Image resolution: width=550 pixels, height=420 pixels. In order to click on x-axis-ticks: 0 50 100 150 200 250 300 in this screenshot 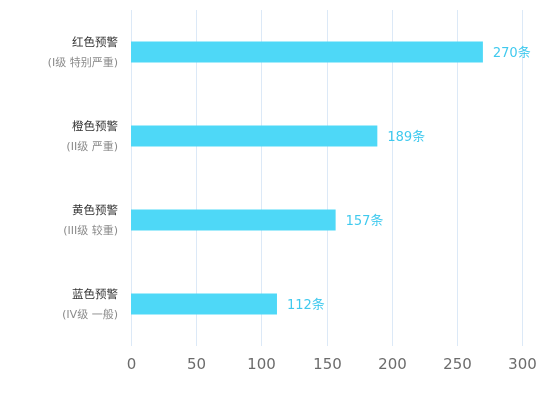, I will do `click(332, 364)`.